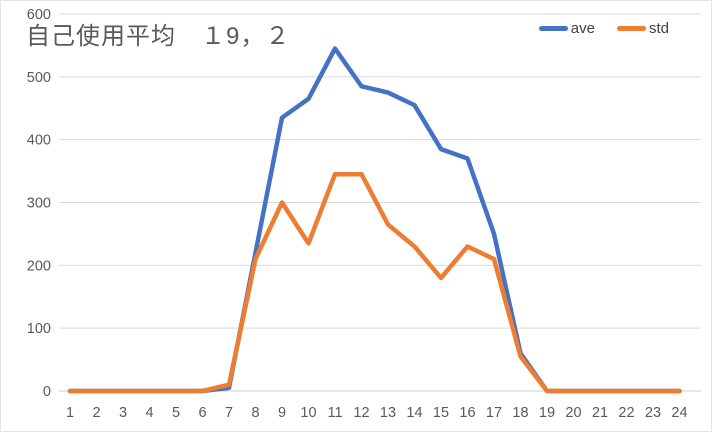 This screenshot has height=432, width=712. I want to click on x-tick-label: 5, so click(176, 413).